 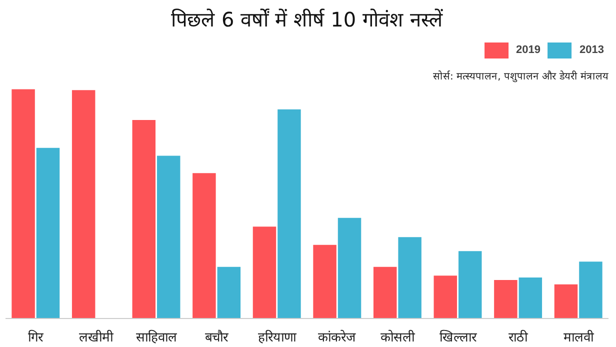 I want to click on legend-label: 2013, so click(x=592, y=50).